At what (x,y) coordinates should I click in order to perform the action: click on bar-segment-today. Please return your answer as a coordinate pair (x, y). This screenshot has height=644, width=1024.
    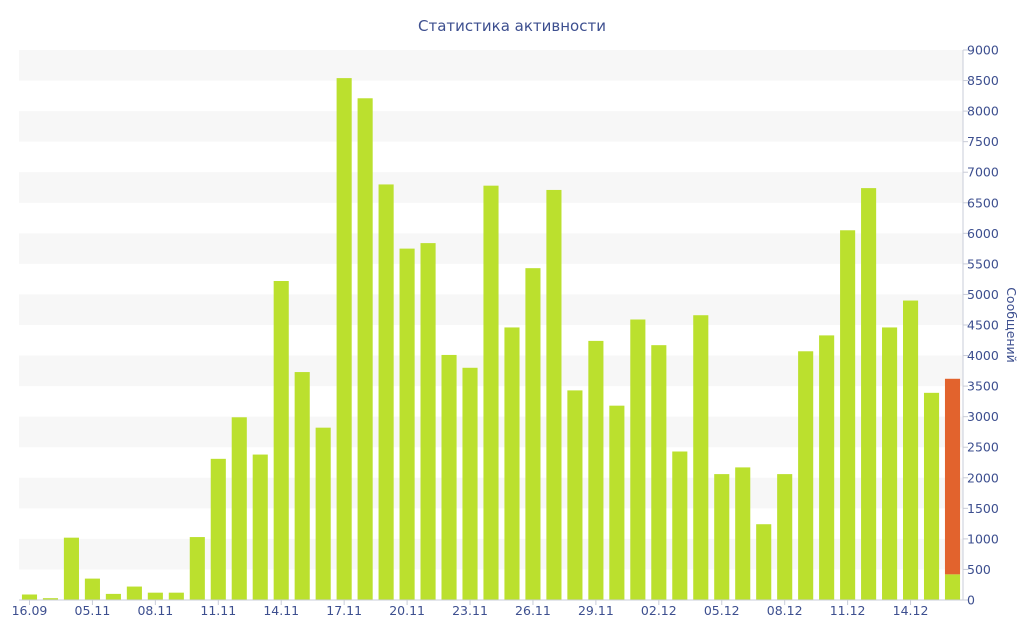
    Looking at the image, I should click on (952, 476).